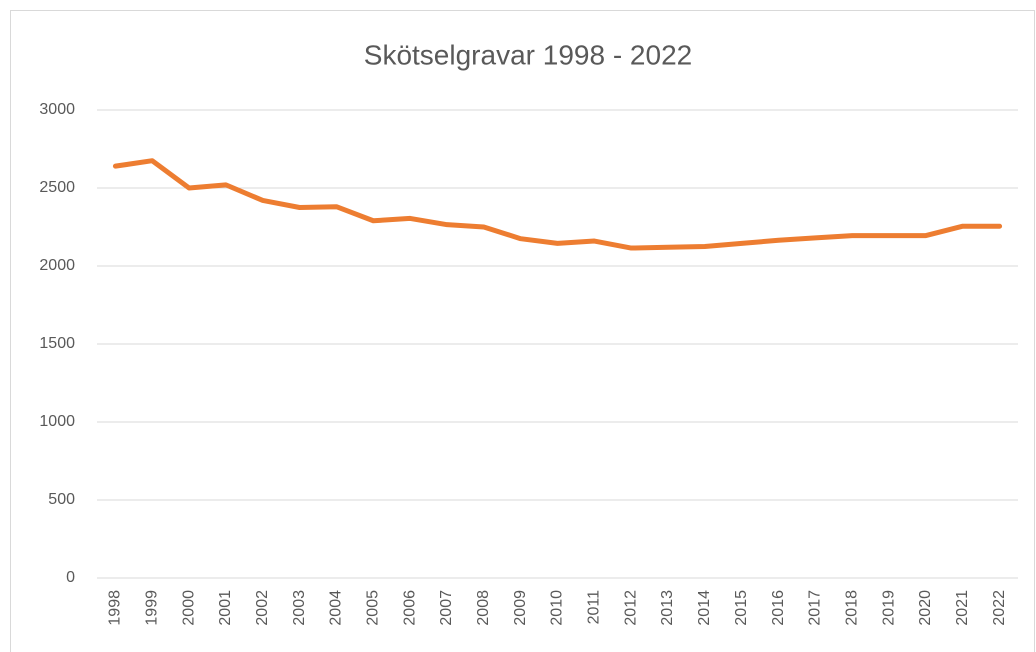 This screenshot has width=1036, height=652. Describe the element at coordinates (57, 343) in the screenshot. I see `y-tick-label: 1500` at that location.